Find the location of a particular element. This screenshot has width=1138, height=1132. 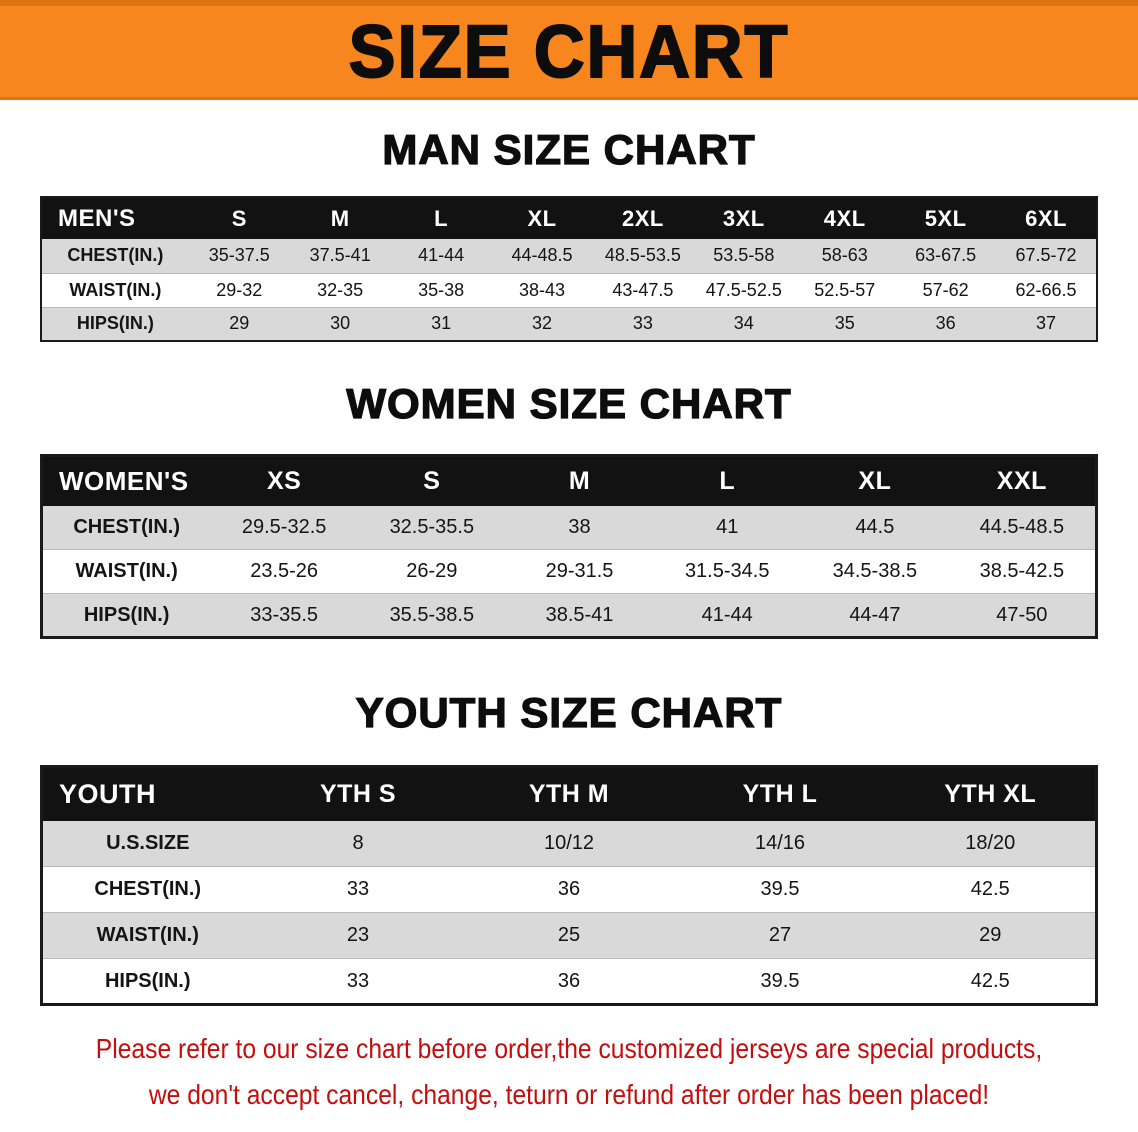

size-header-cell: 4XL is located at coordinates (845, 218).